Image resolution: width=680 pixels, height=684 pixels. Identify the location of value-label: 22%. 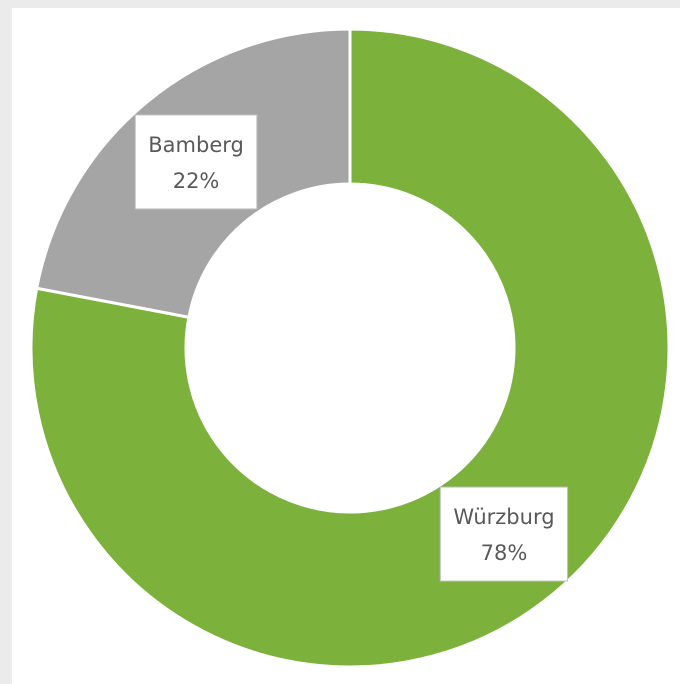
(196, 181).